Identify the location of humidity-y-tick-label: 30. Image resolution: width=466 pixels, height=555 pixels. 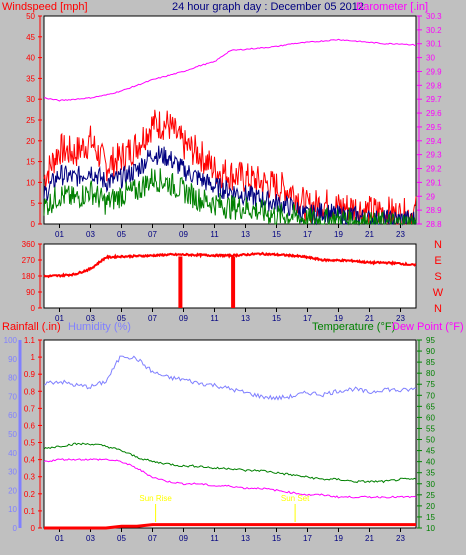
(12, 472).